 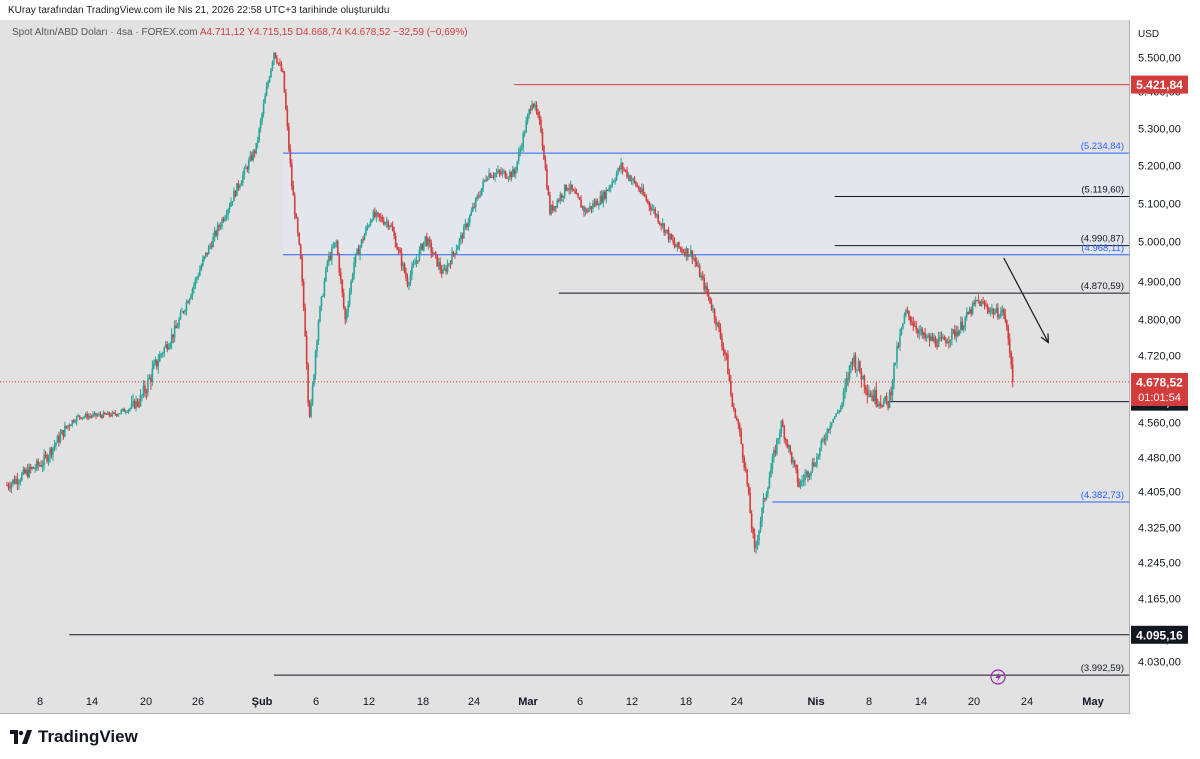 I want to click on lightning-icon, so click(x=998, y=677).